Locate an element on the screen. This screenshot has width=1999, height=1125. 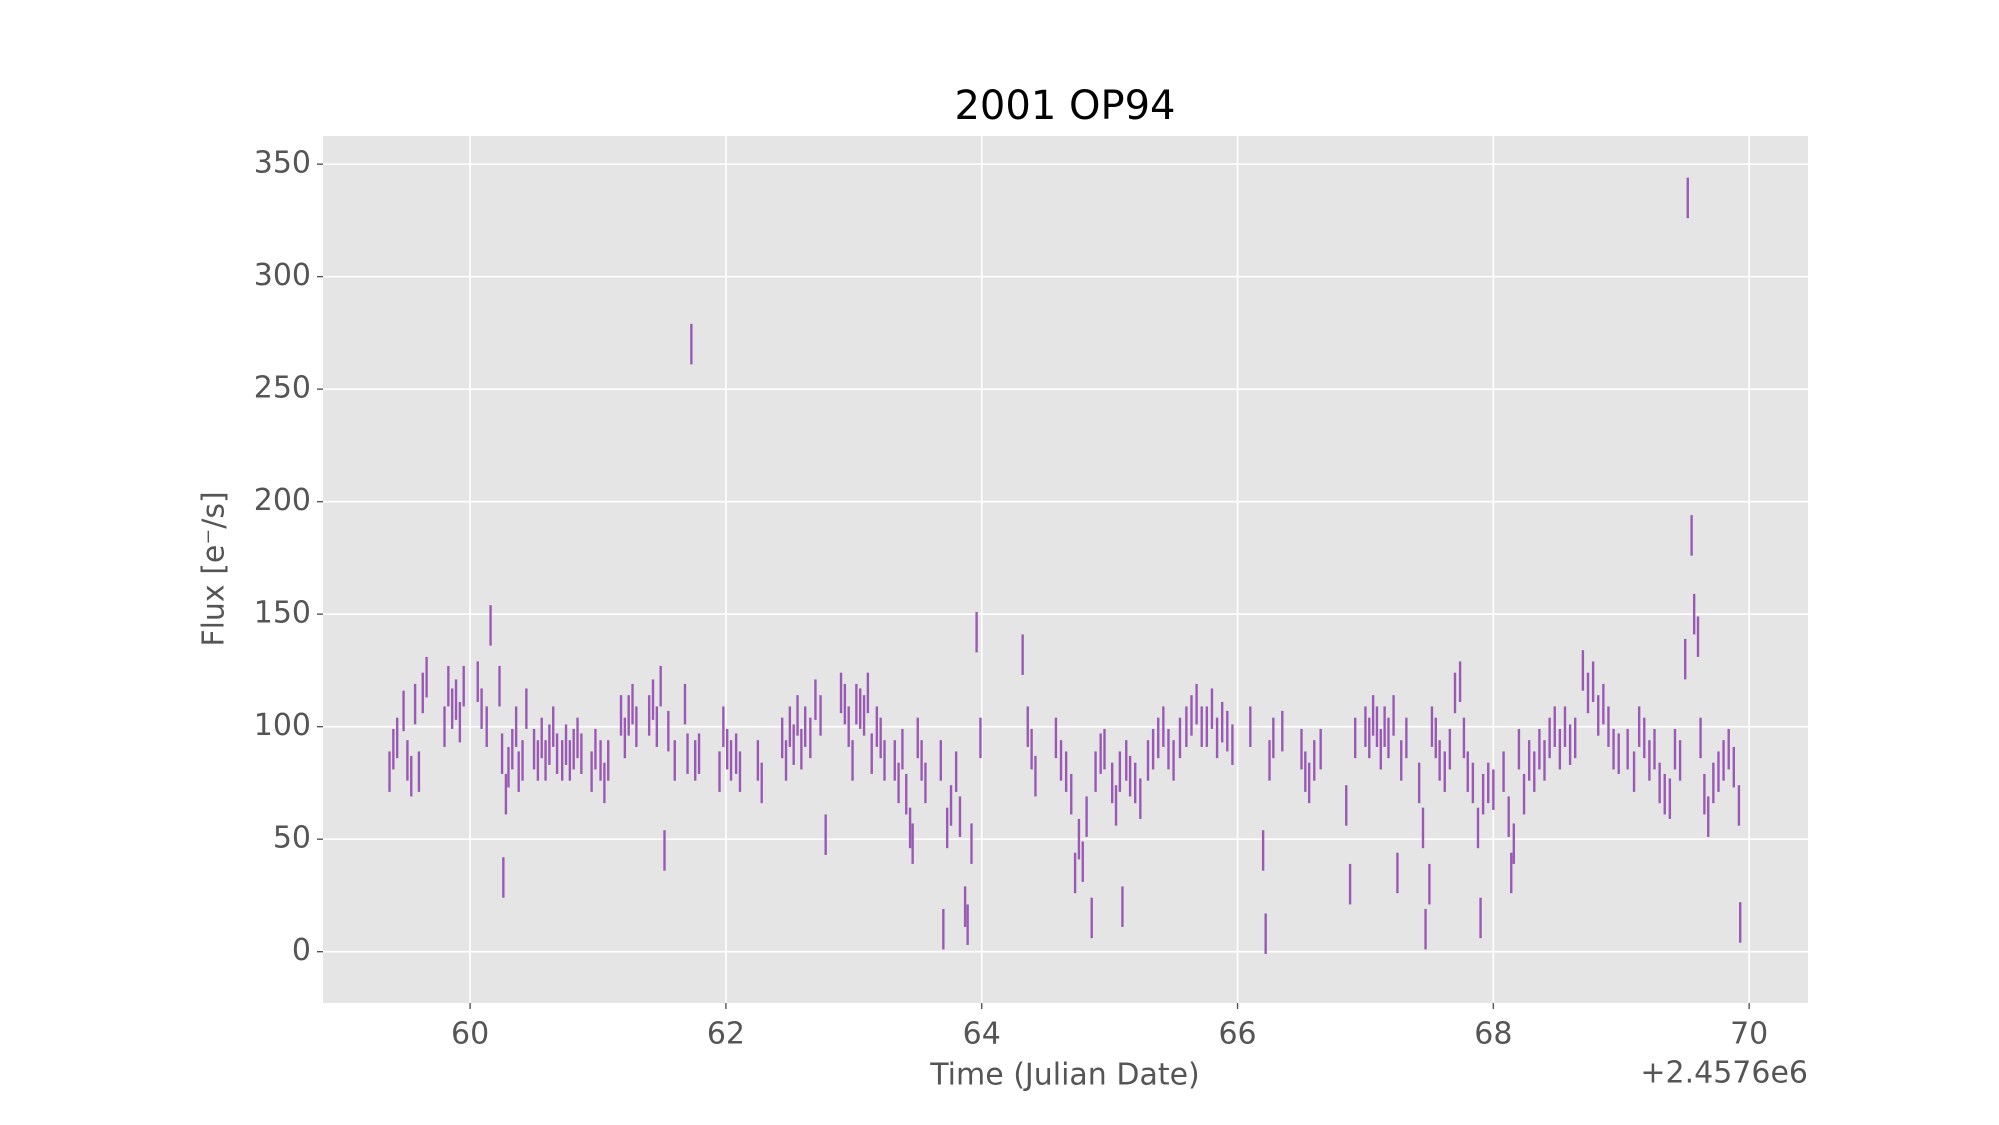
y-tick-label: 350 is located at coordinates (282, 163).